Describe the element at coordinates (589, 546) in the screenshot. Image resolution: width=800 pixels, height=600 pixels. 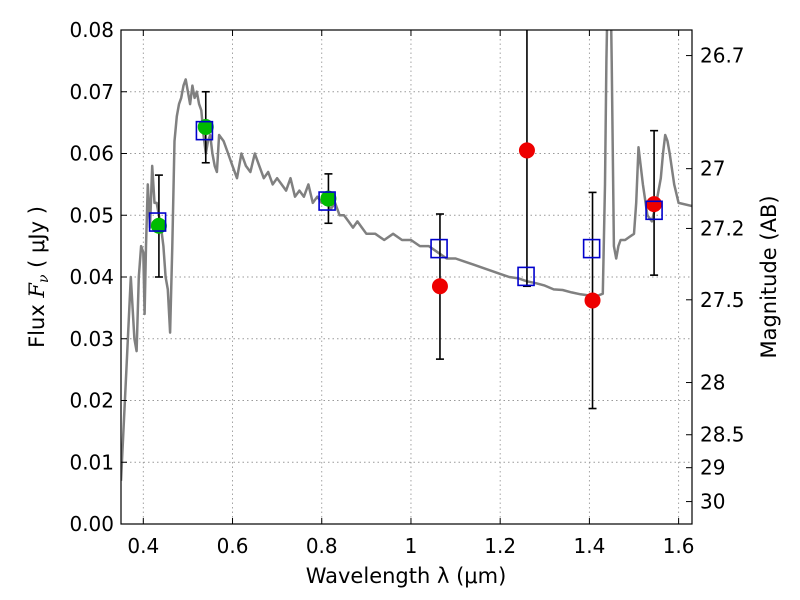
I see `x-tick-label: 1.4` at that location.